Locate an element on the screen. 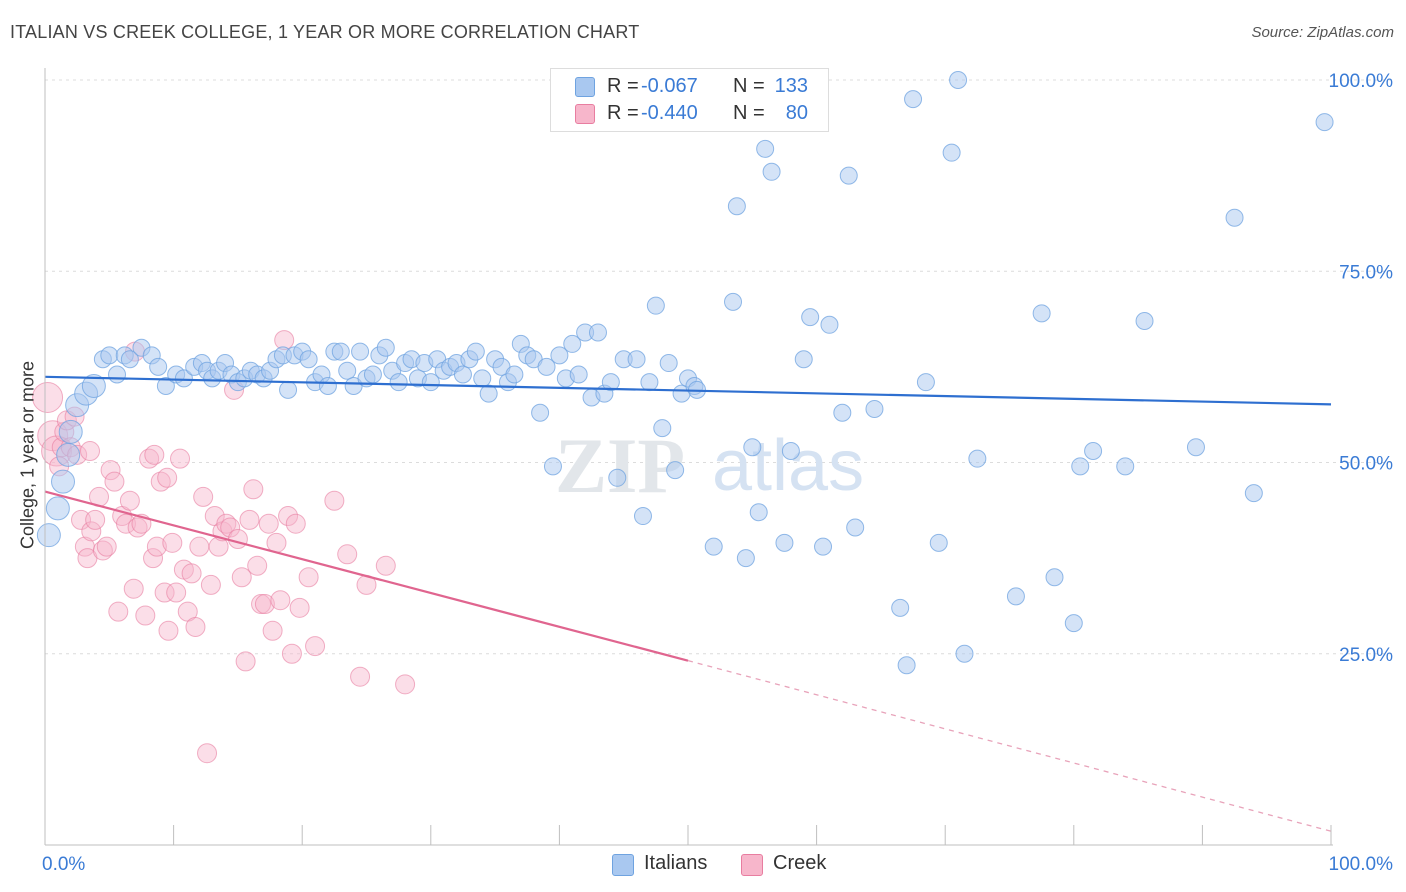 The height and width of the screenshot is (892, 1406). legend-n-value: 80 is located at coordinates (796, 113).